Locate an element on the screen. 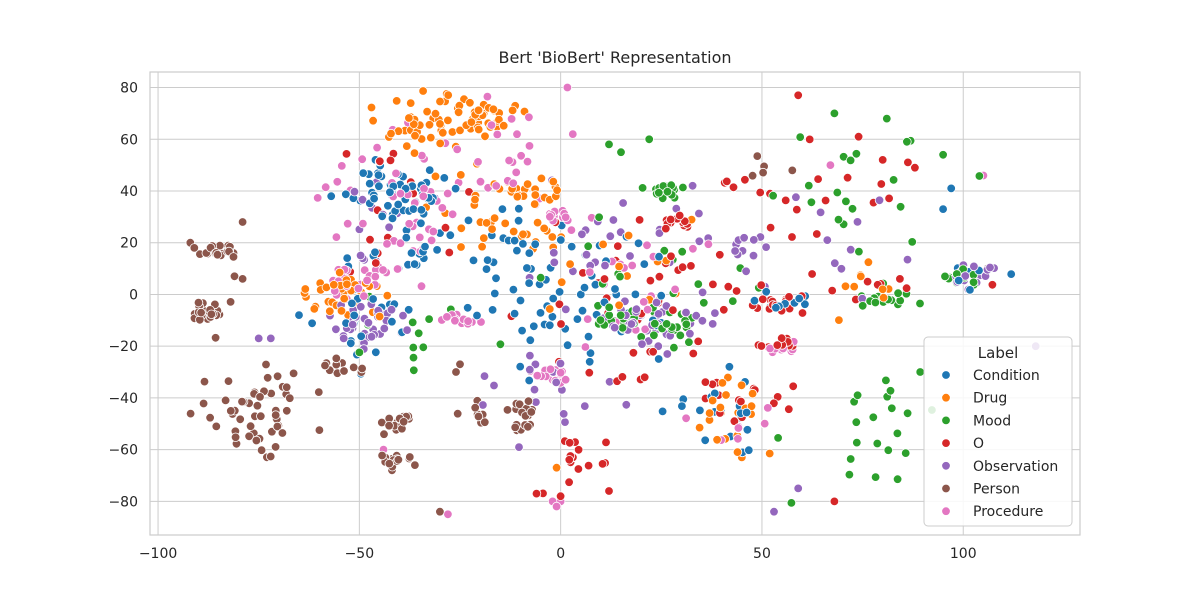 The height and width of the screenshot is (600, 1200). y-tick-label: 80 is located at coordinates (129, 89).